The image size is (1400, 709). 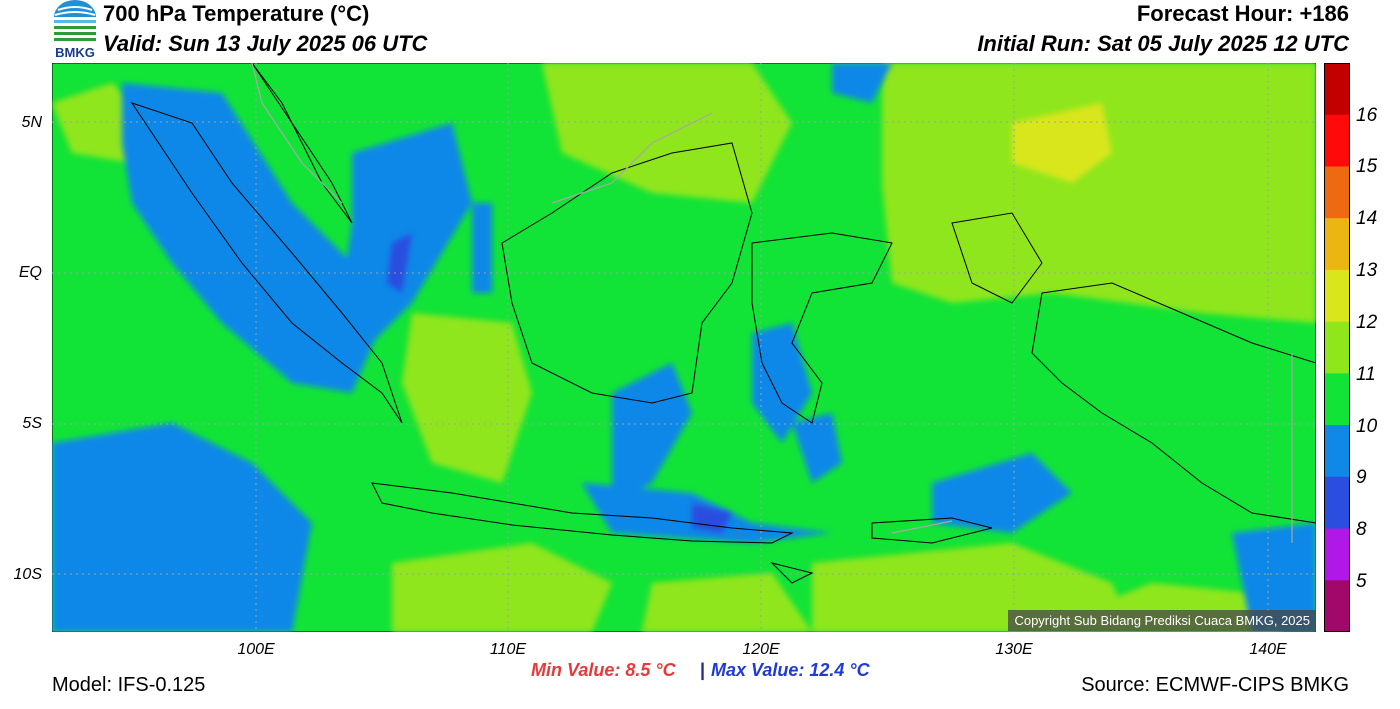 I want to click on min-value: Min Value: 8.5 °C, so click(x=603, y=670).